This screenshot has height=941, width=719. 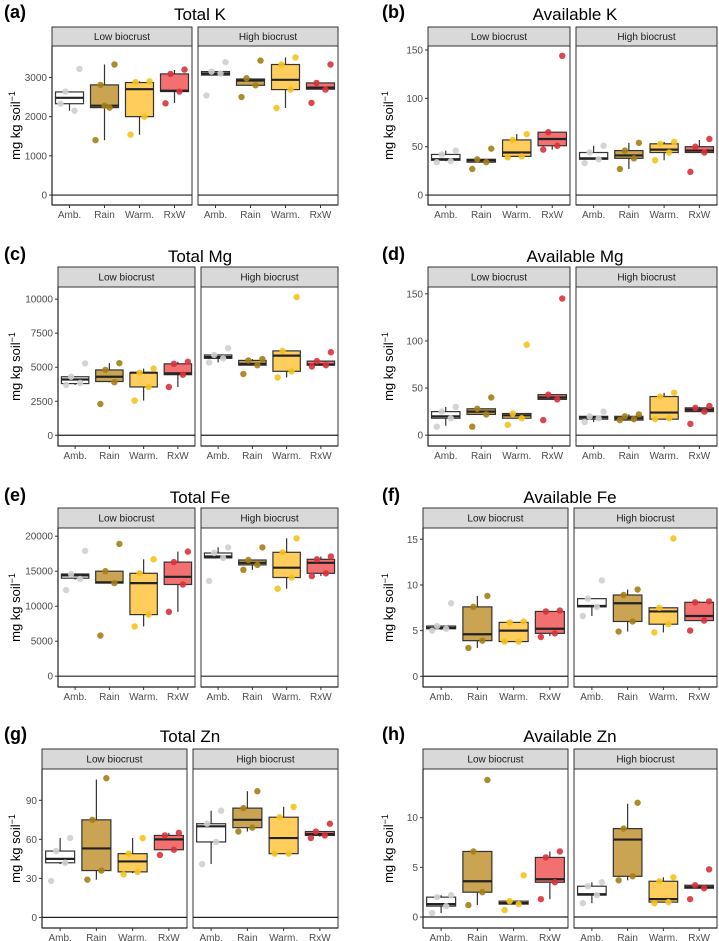 I want to click on y-tick-label: 0, so click(x=420, y=196).